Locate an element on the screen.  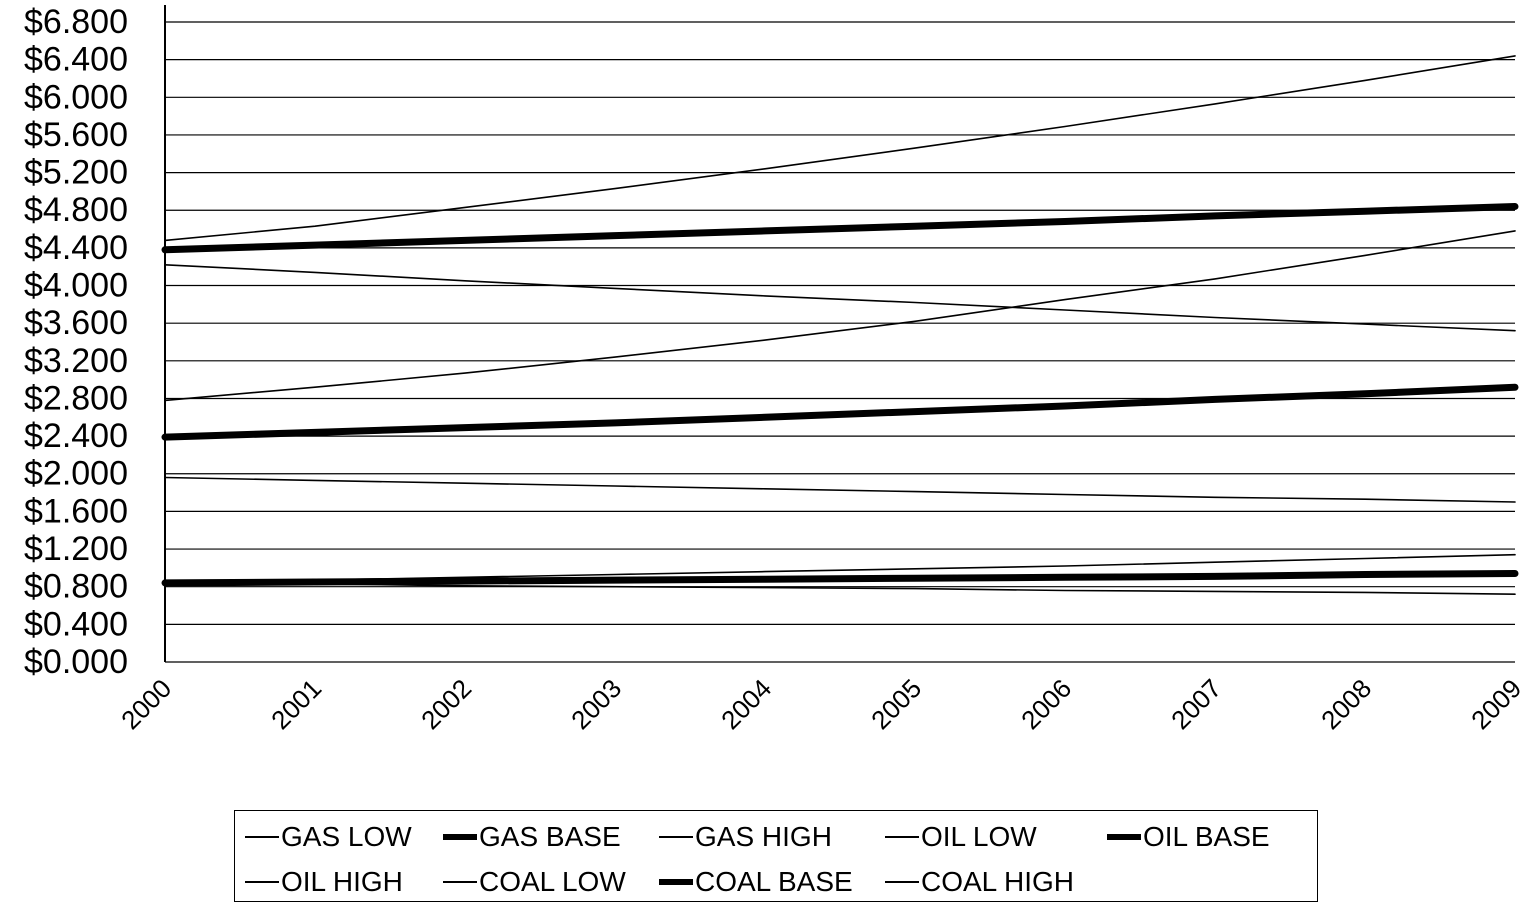
legend-item: GAS HIGH is located at coordinates (745, 837).